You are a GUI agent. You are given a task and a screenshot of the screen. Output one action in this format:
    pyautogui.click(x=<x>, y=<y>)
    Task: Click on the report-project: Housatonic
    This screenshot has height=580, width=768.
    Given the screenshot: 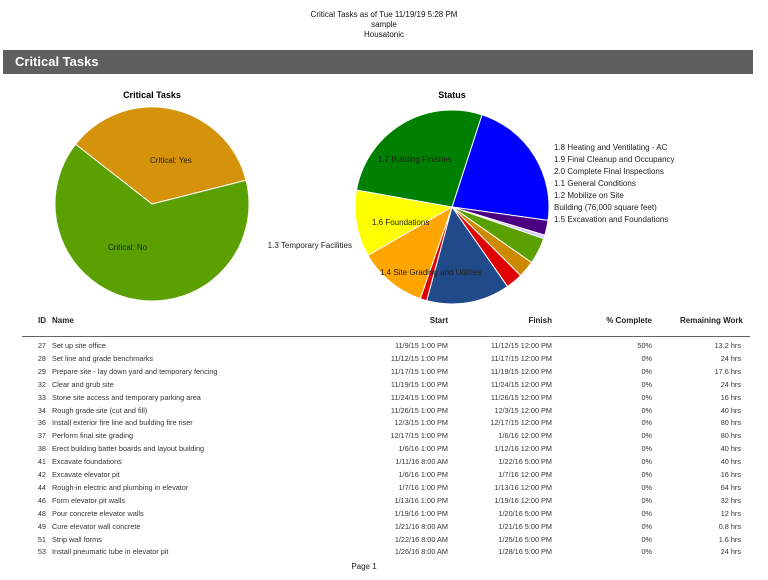 What is the action you would take?
    pyautogui.click(x=384, y=34)
    